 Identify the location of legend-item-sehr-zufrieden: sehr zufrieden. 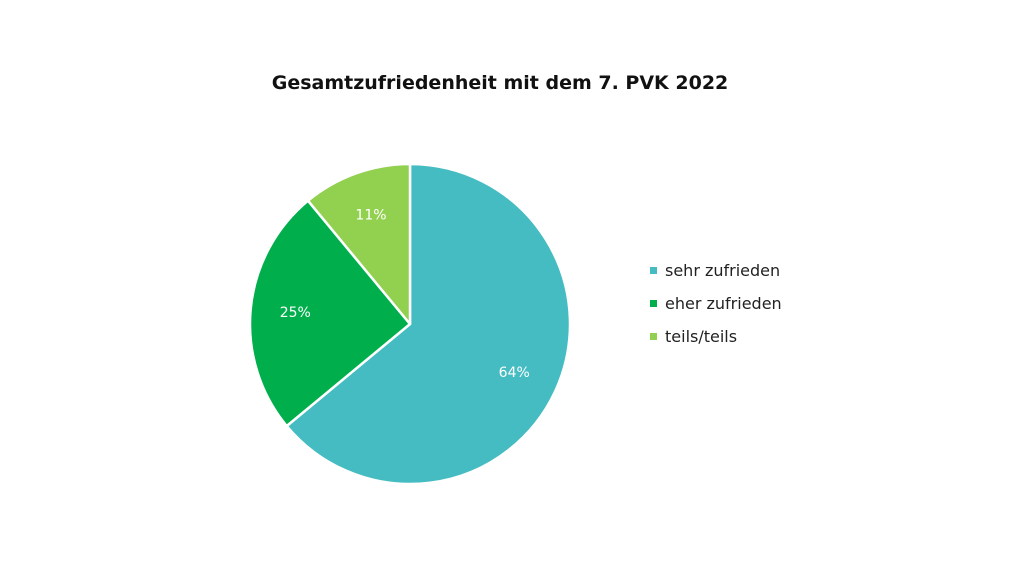
(716, 270).